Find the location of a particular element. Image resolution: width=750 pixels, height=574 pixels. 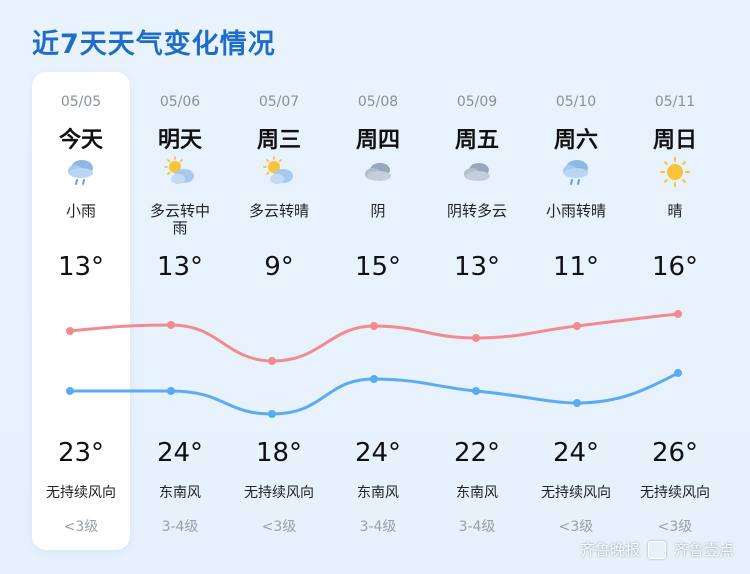

low-temp: 22° is located at coordinates (477, 453).